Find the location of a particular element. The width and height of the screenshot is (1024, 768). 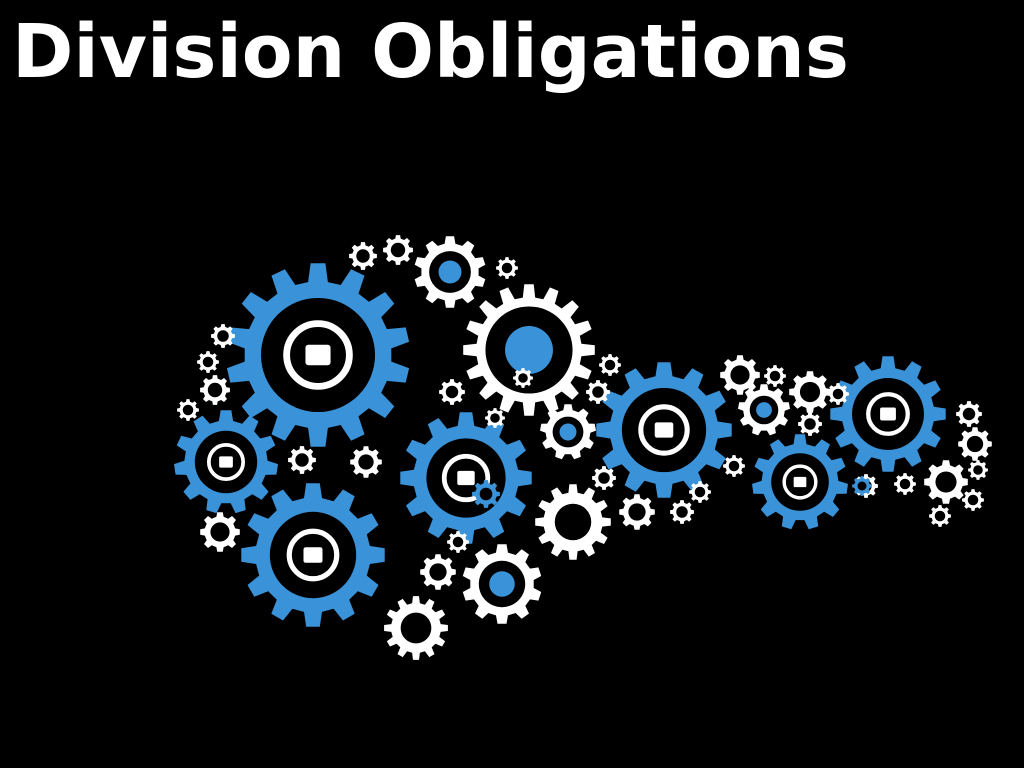

globe-gear-icon is located at coordinates (466, 478).